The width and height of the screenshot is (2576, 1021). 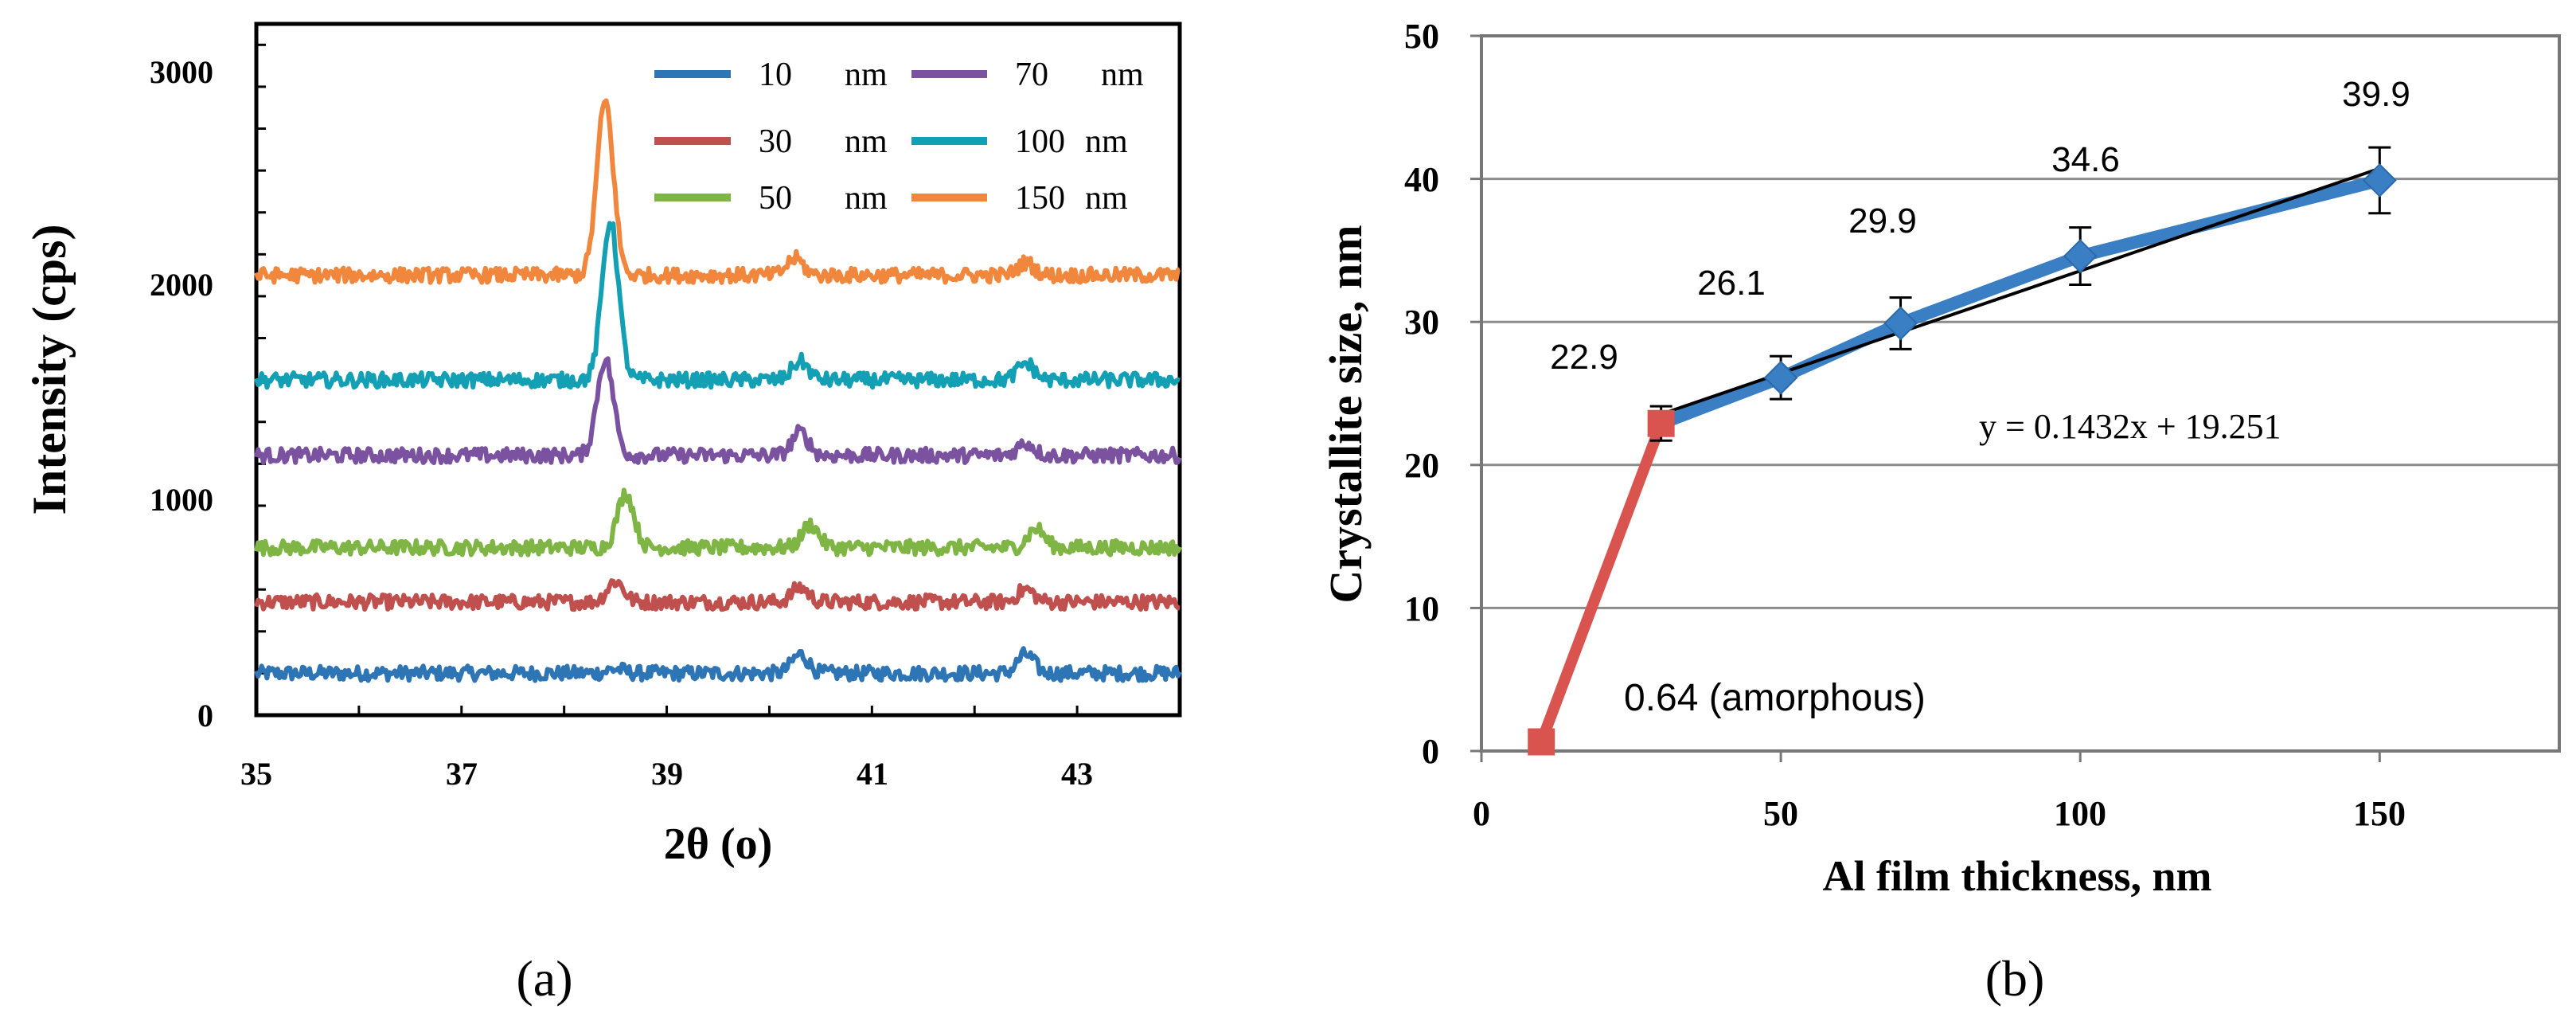 I want to click on panel-b-x-axis-label: Al film thickness, nm, so click(x=2016, y=876).